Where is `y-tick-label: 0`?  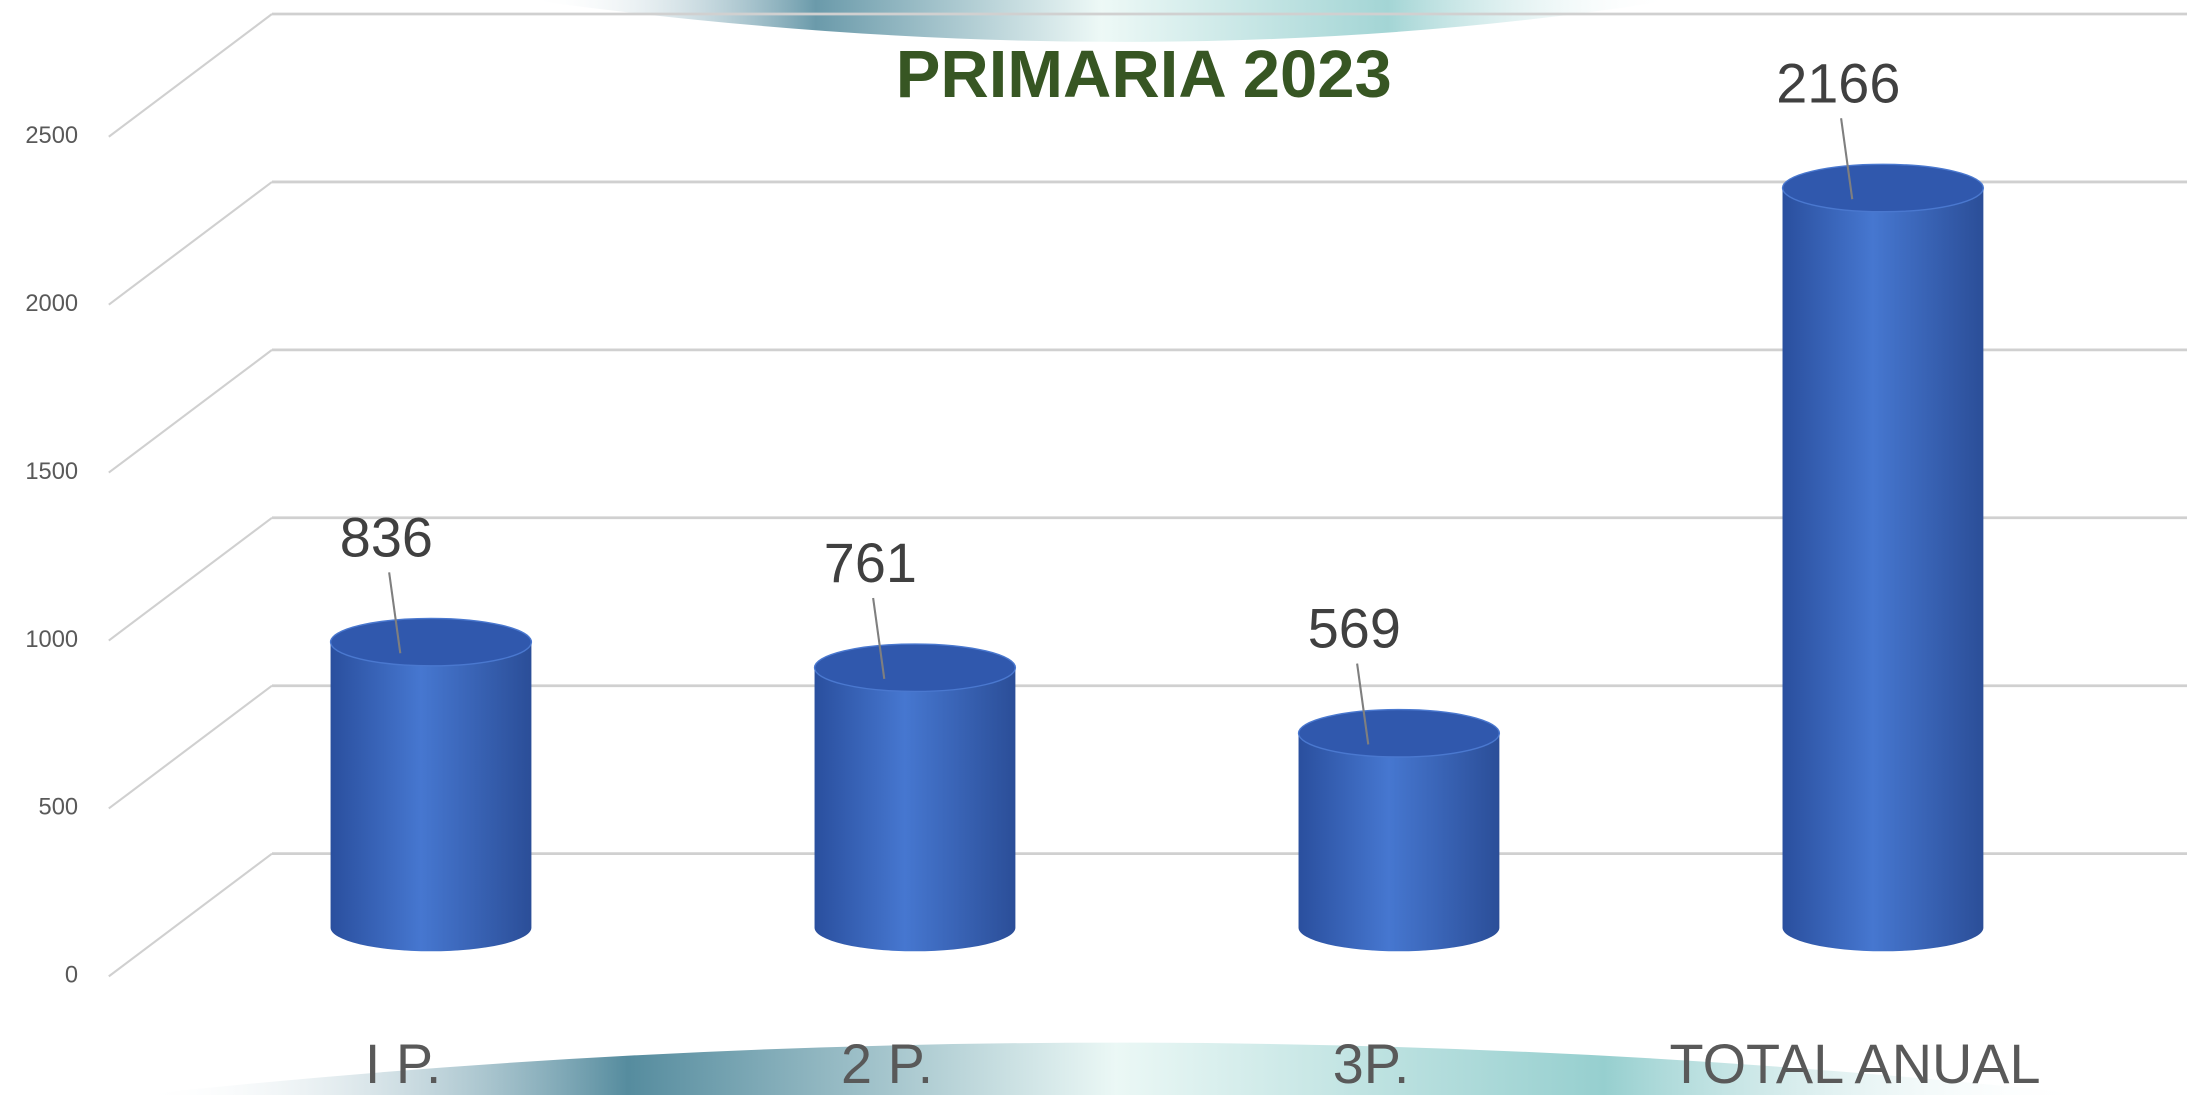
y-tick-label: 0 is located at coordinates (71, 976).